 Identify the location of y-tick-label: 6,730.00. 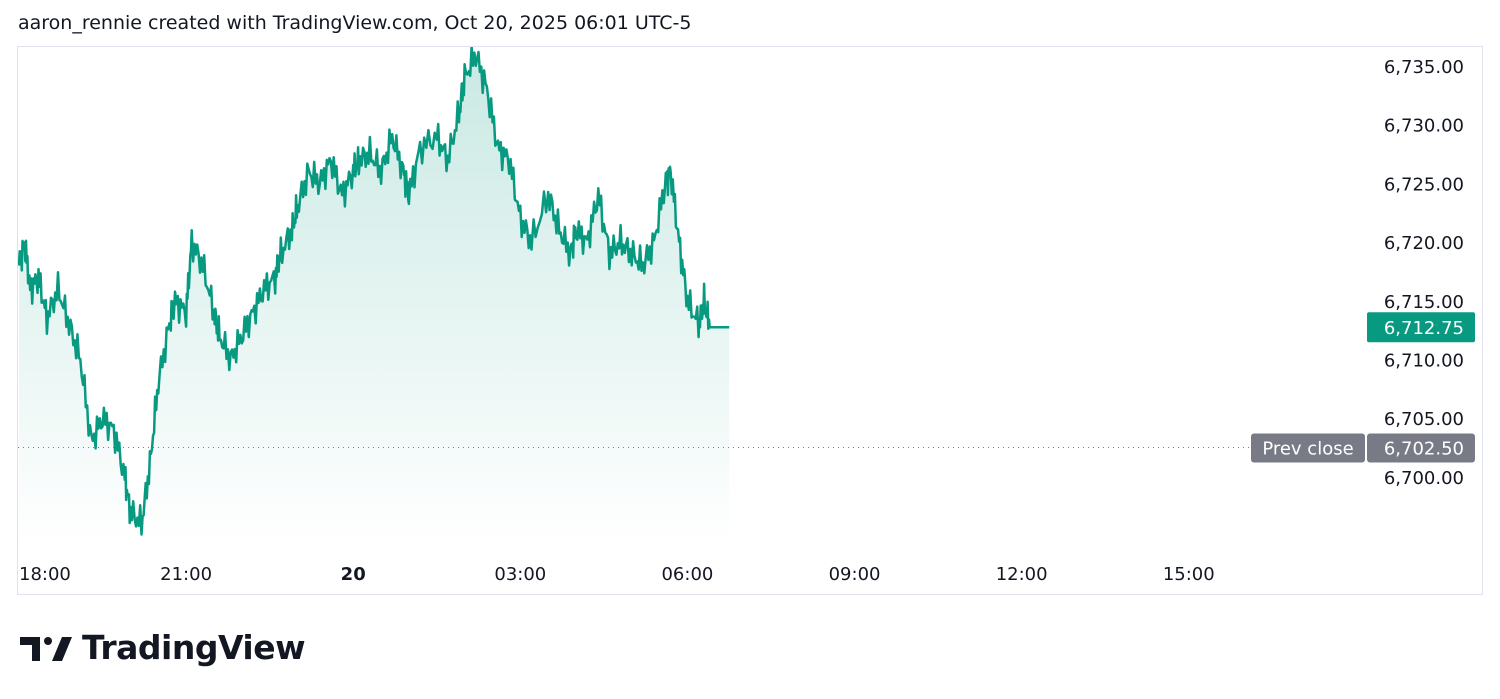
(1424, 126).